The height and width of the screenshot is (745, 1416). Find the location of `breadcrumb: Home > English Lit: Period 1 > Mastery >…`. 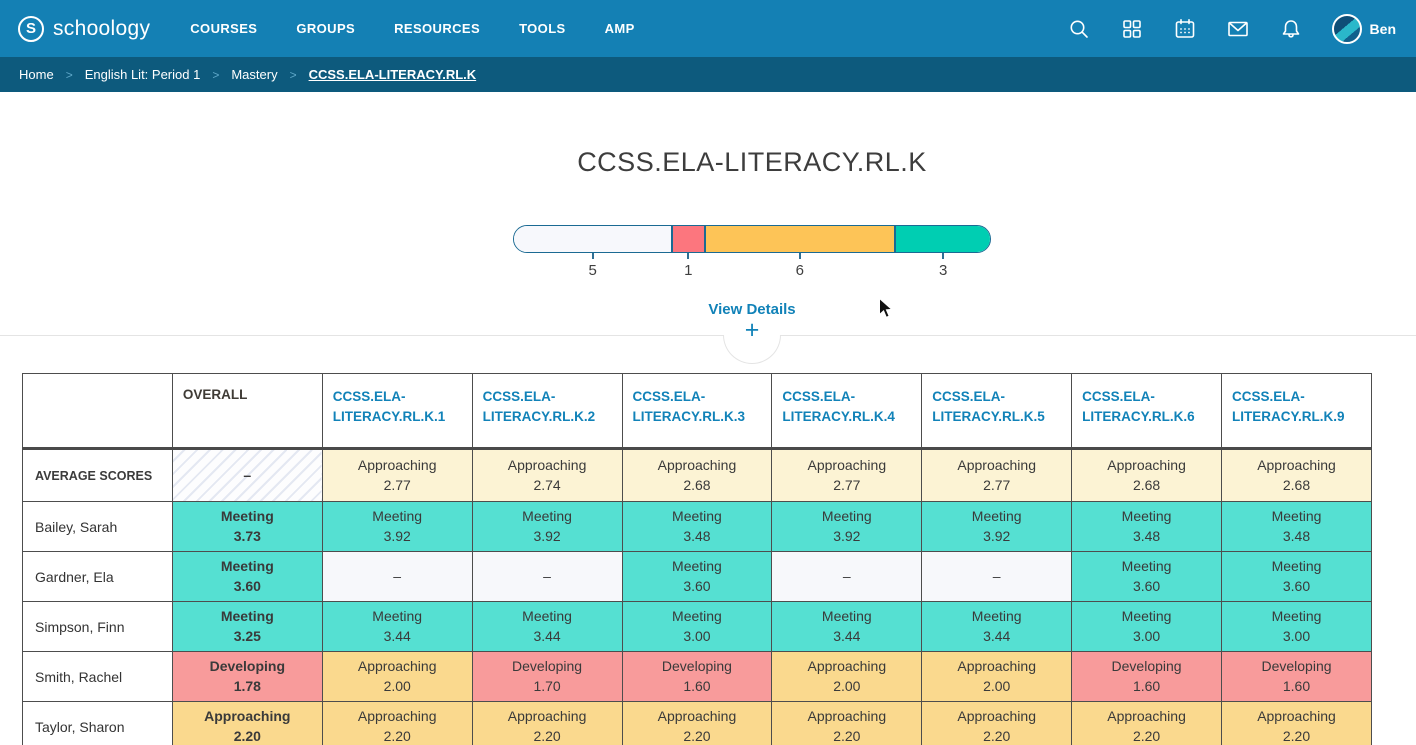

breadcrumb: Home > English Lit: Period 1 > Mastery >… is located at coordinates (708, 74).